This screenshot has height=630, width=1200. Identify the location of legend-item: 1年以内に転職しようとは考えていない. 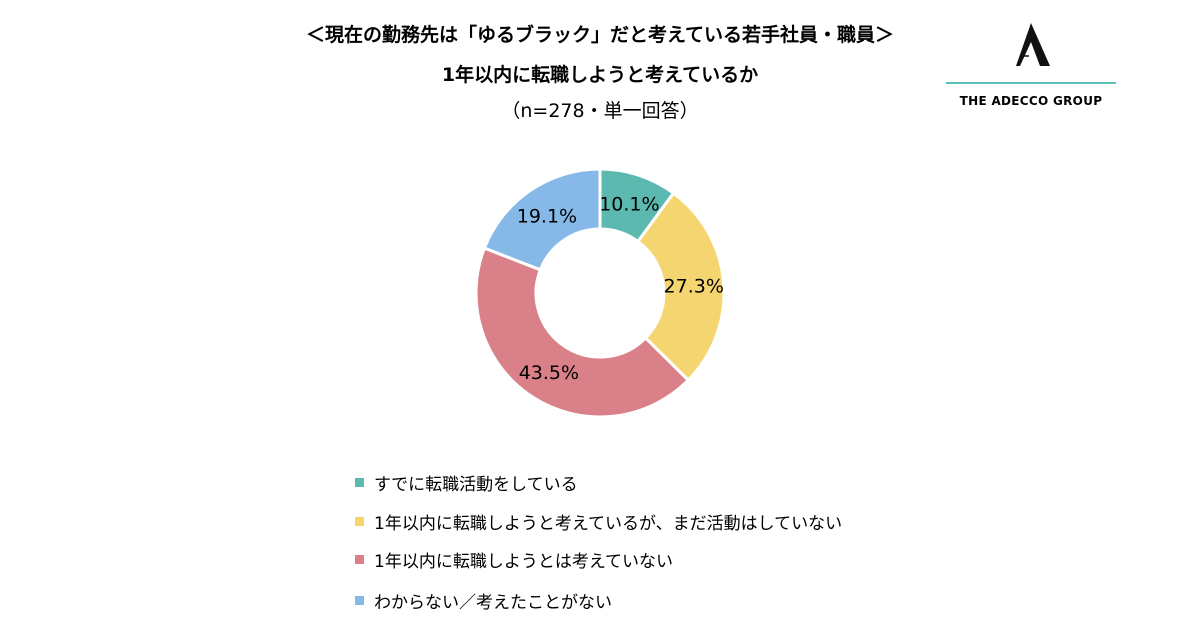
(514, 559).